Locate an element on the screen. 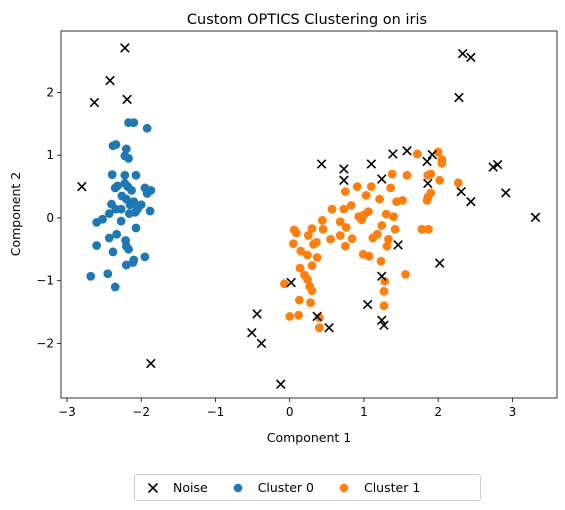  y-tick-label: 0 is located at coordinates (50, 218).